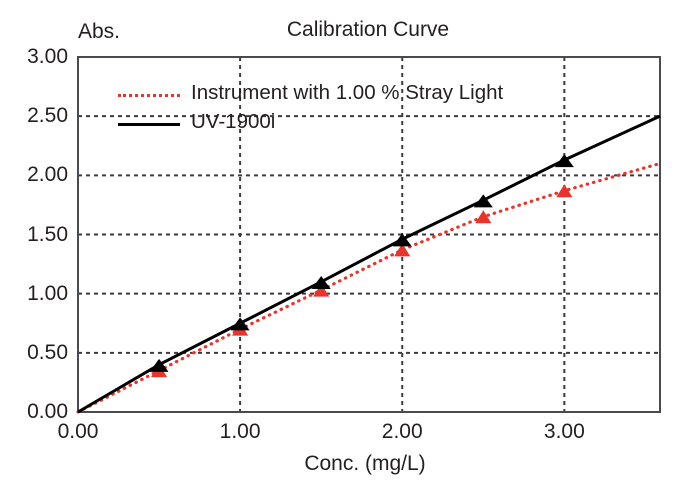  What do you see at coordinates (47, 116) in the screenshot?
I see `y-tick-label: 2.50` at bounding box center [47, 116].